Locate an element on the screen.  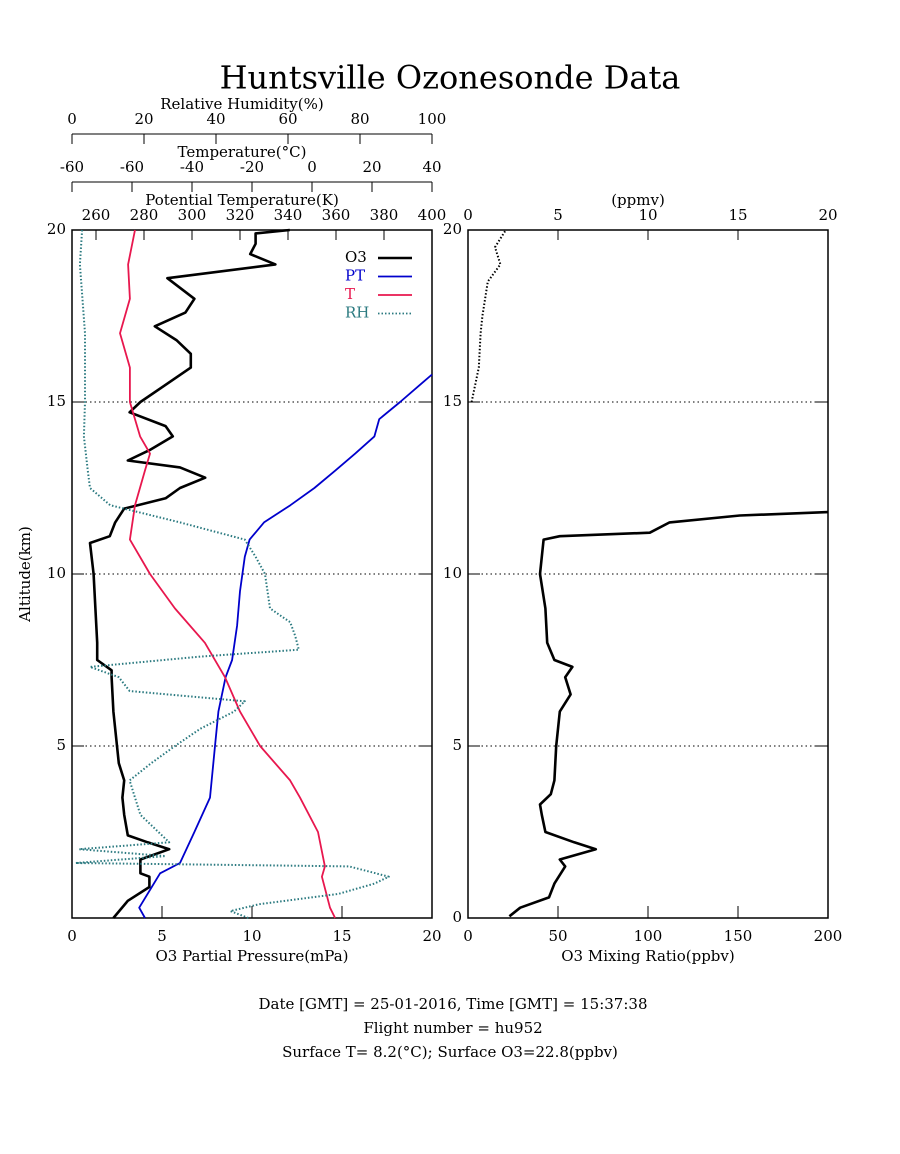
legend-label: RH is located at coordinates (357, 313).